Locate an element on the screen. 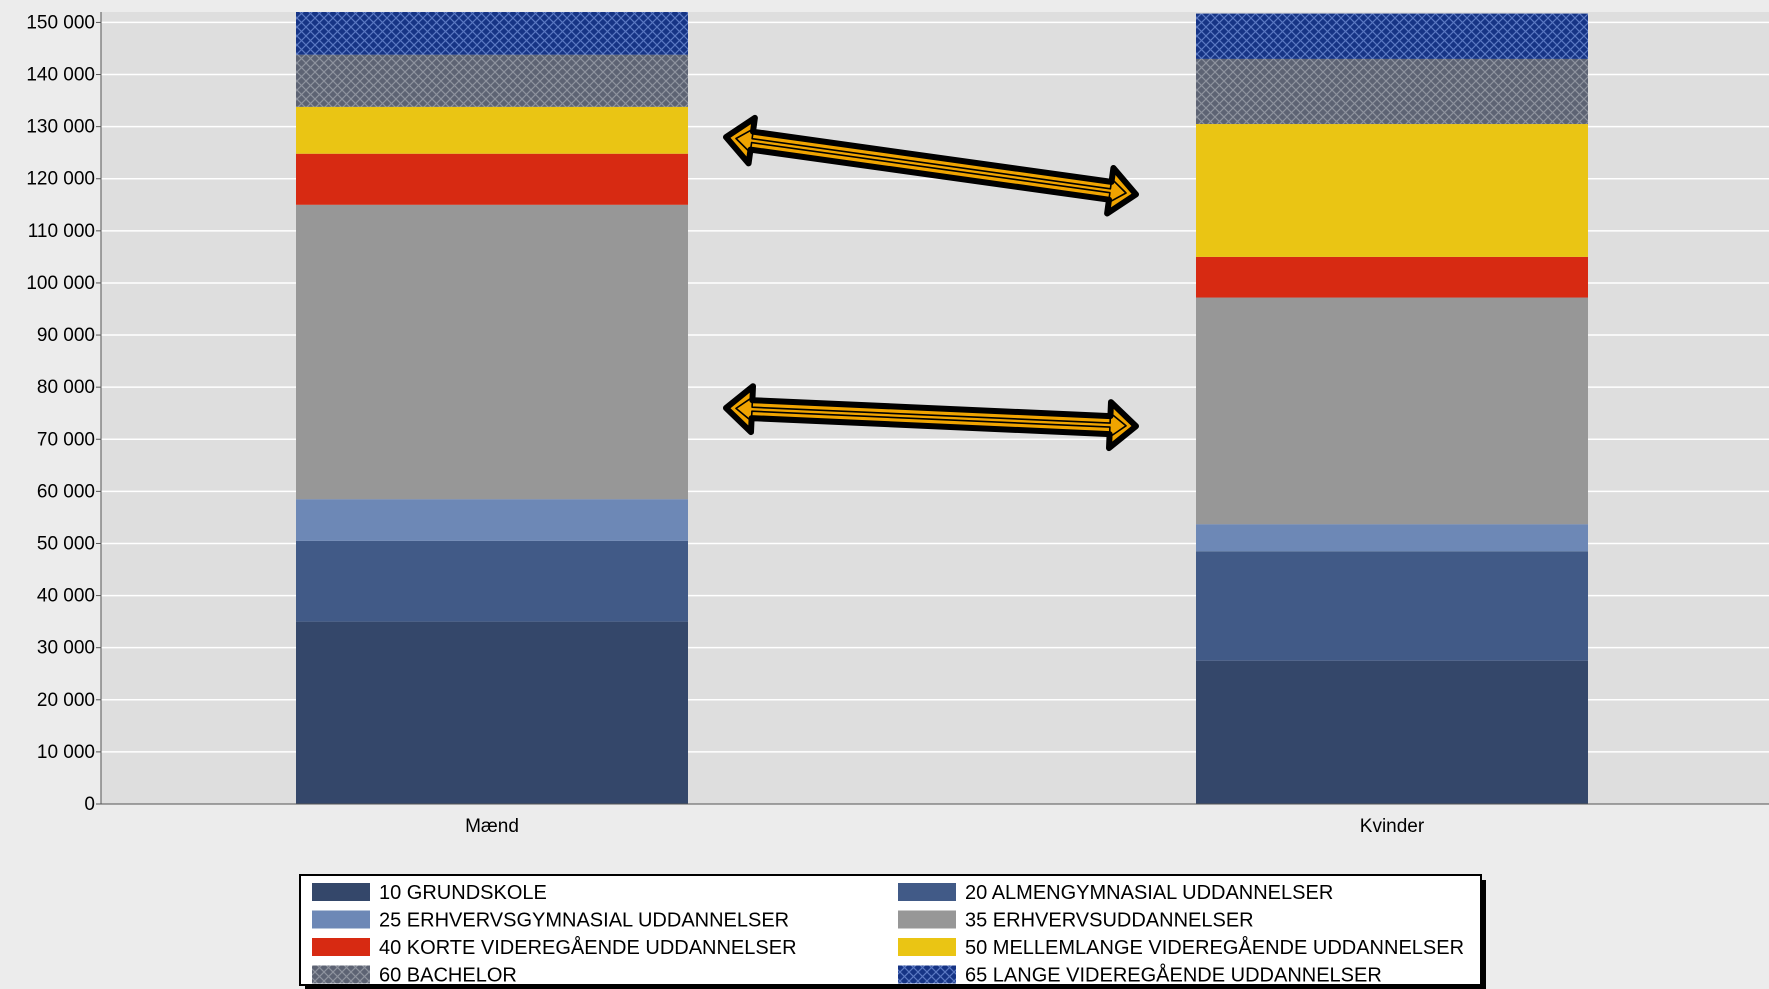 The height and width of the screenshot is (989, 1769). legend-label: 50 MELLEMLANGE VIDEREGÅENDE UDDANNELSER is located at coordinates (1214, 947).